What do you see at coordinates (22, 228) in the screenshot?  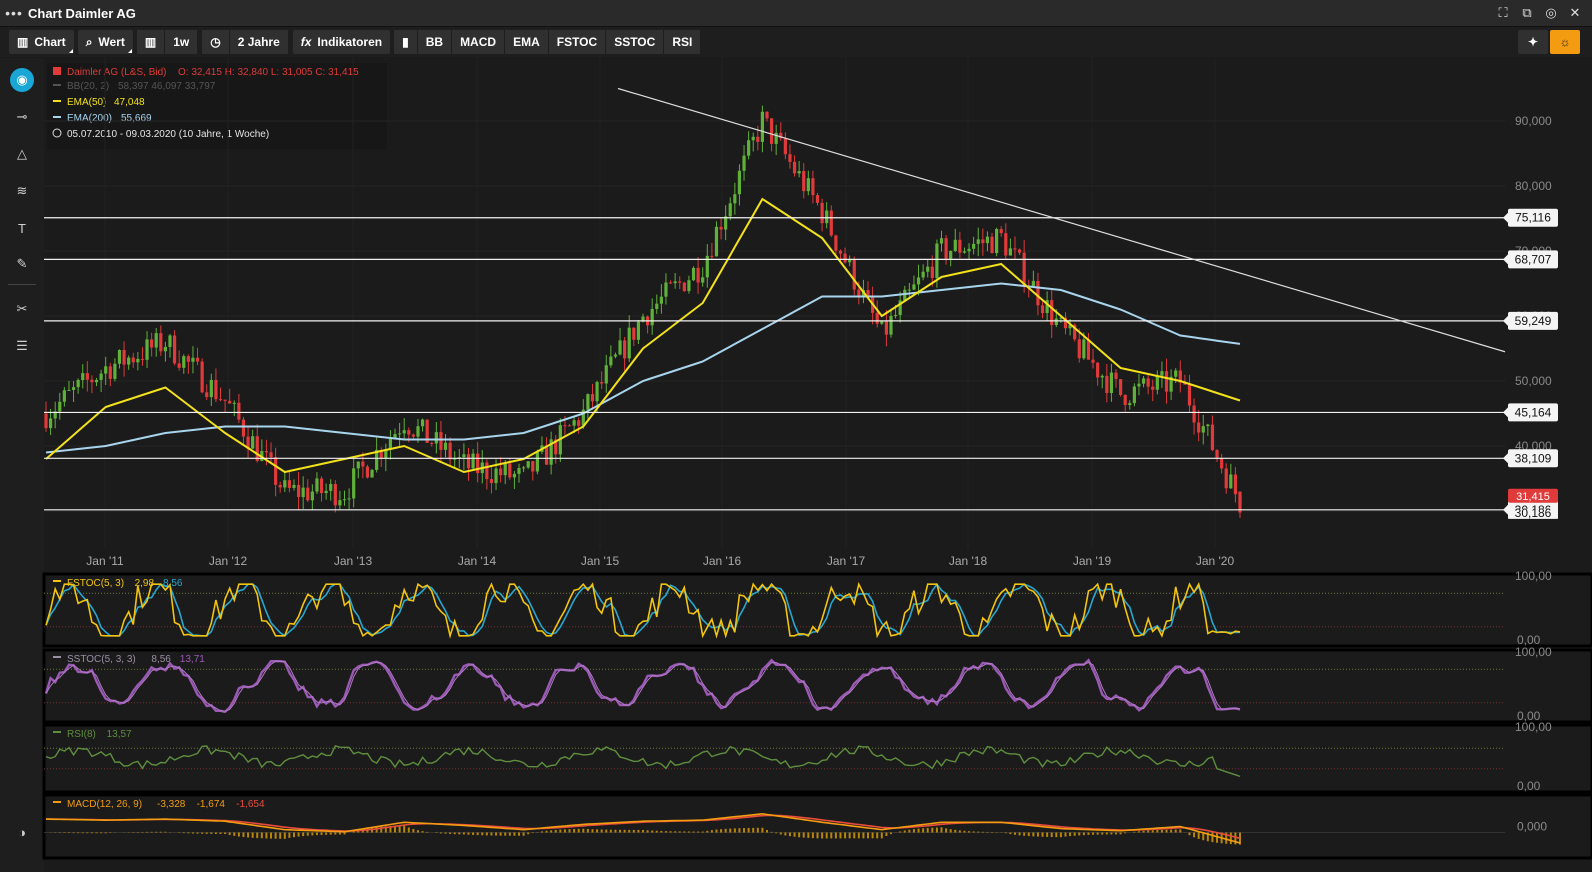 I see `text-tool-icon: T` at bounding box center [22, 228].